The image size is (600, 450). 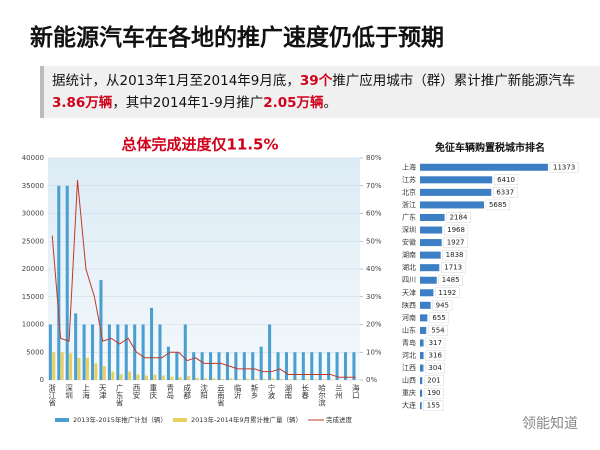 What do you see at coordinates (409, 280) in the screenshot?
I see `y-tick-label: 四川` at bounding box center [409, 280].